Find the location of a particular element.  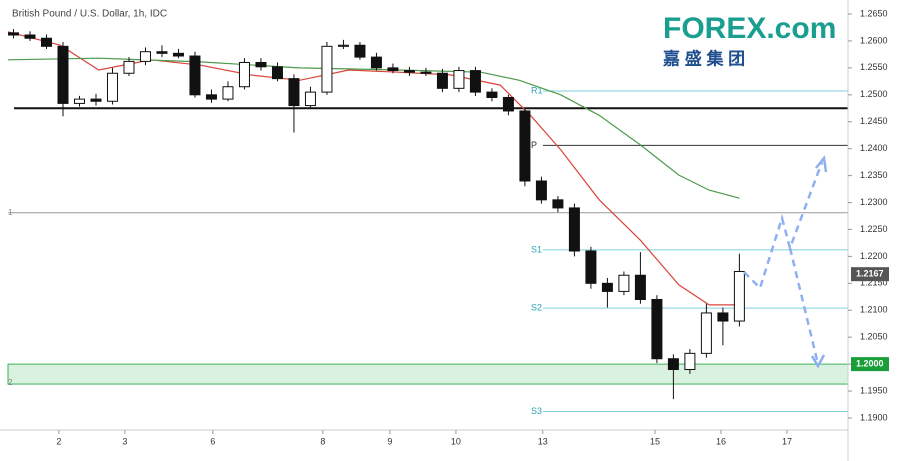

y-tick-label: 1.2200 is located at coordinates (874, 256).